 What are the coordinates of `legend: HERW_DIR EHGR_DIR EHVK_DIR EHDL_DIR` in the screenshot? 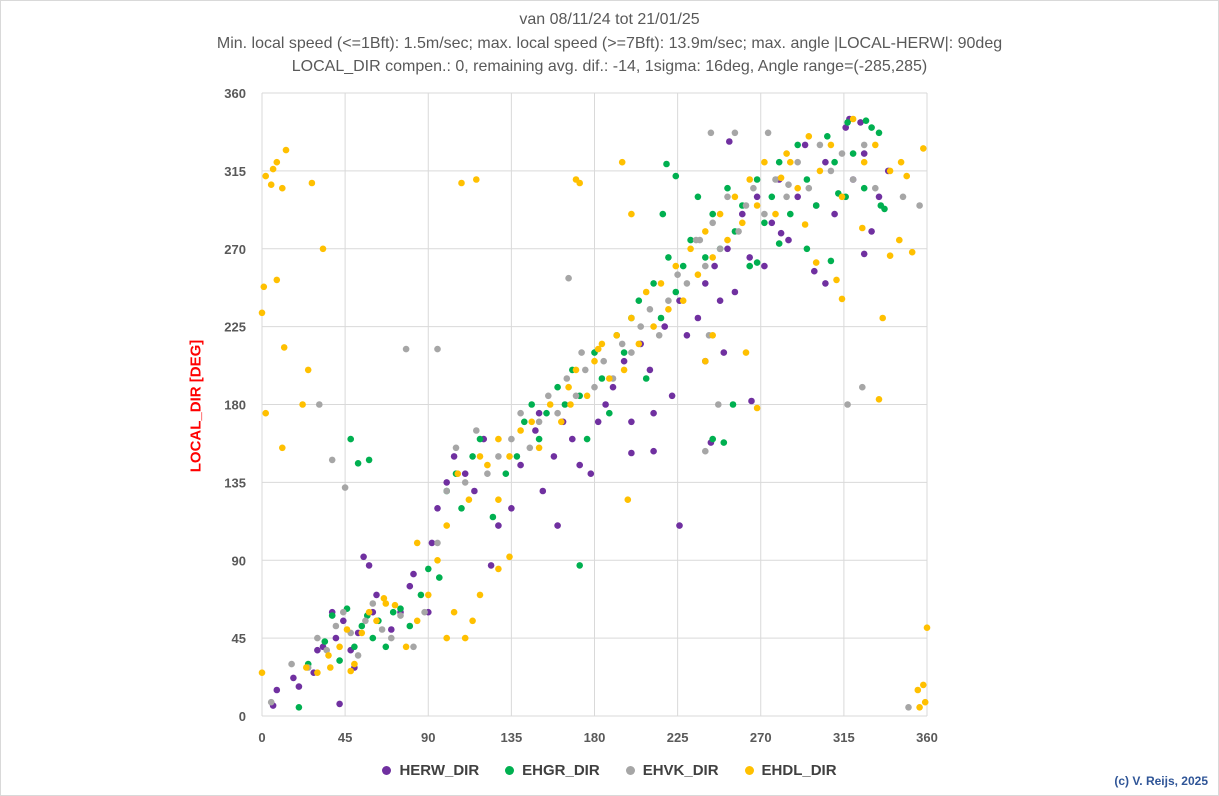 It's located at (609, 770).